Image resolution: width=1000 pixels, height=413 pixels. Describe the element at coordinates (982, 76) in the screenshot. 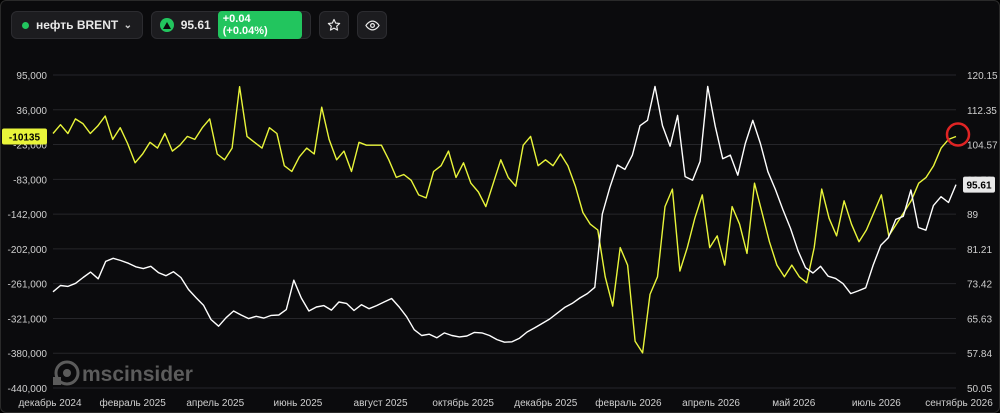

I see `right-tick-label: 120.15` at that location.